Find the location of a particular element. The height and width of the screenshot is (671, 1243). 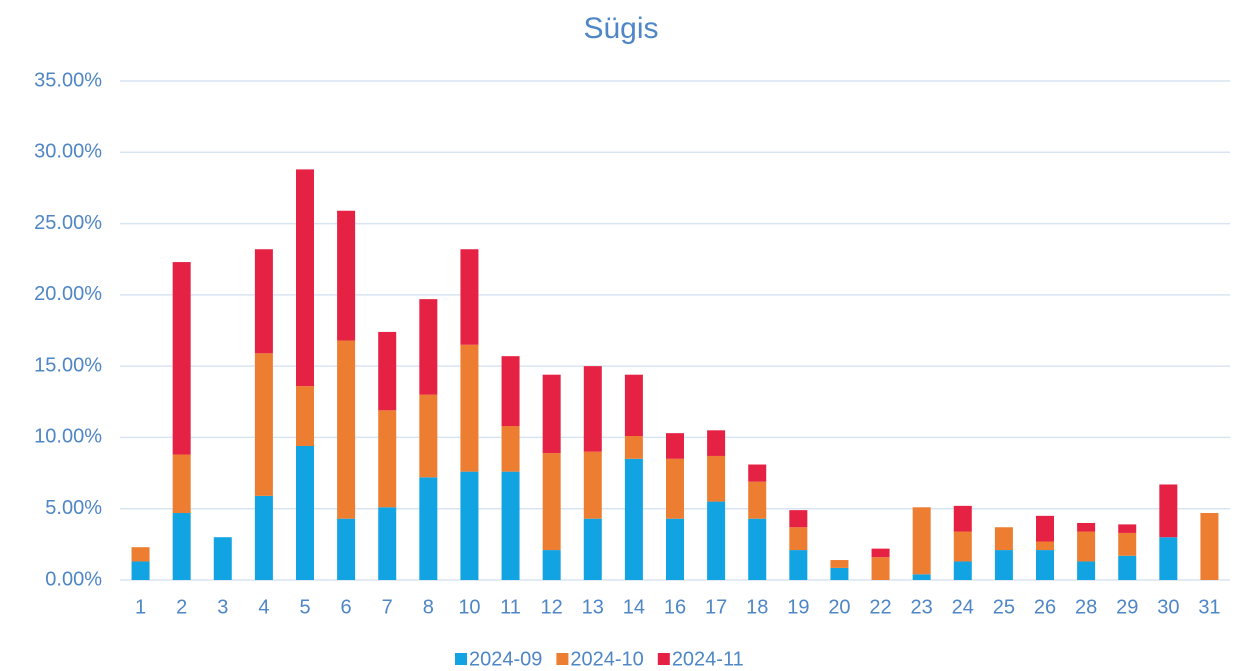

x-tick-label: 13 is located at coordinates (593, 607).